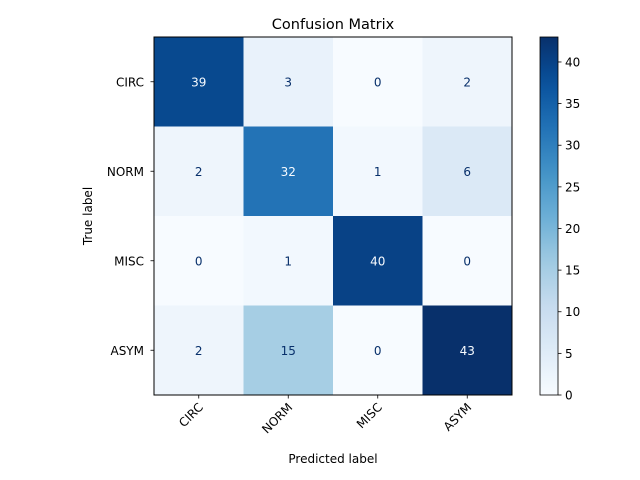 The height and width of the screenshot is (480, 640). What do you see at coordinates (129, 261) in the screenshot?
I see `y-tick-label: MISC` at bounding box center [129, 261].